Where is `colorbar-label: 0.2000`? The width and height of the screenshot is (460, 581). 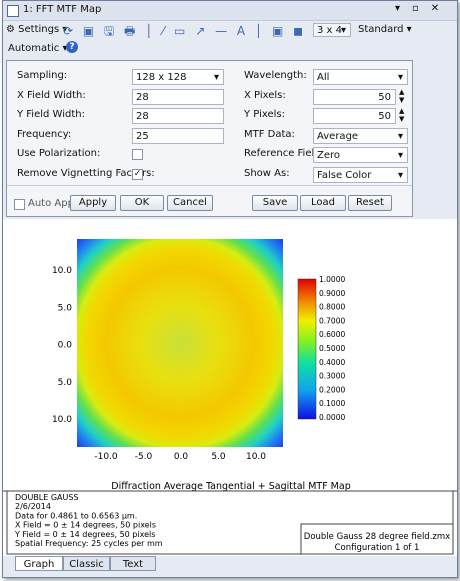 colorbar-label: 0.2000 is located at coordinates (332, 389).